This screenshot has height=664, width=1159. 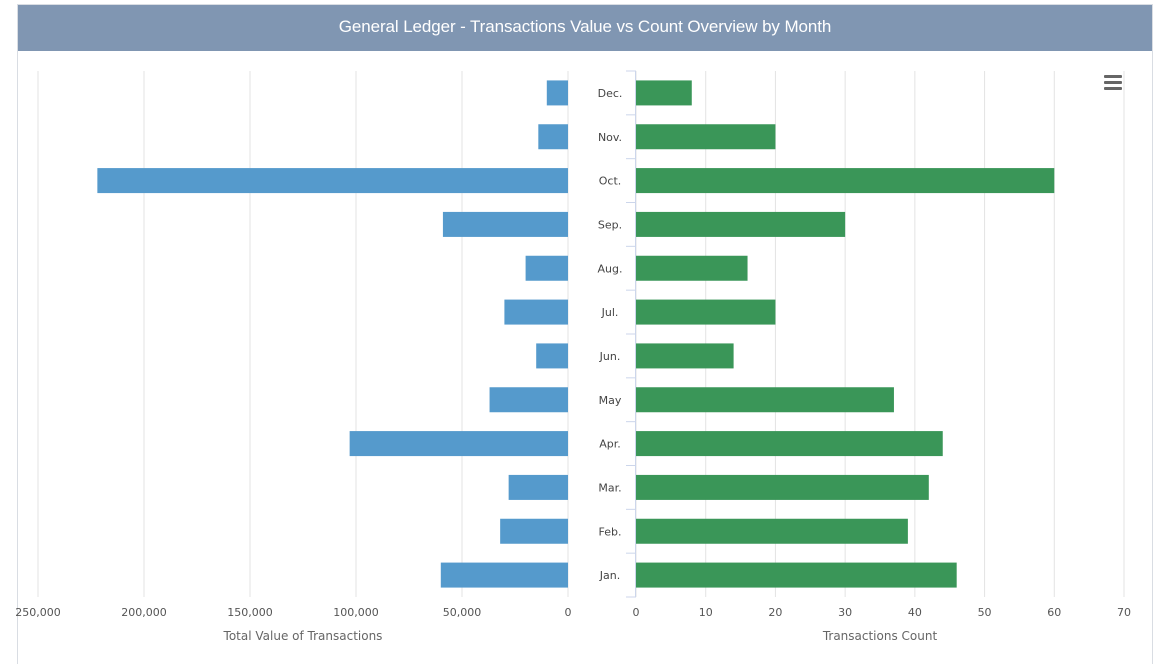 I want to click on category-label: Aug., so click(x=610, y=268).